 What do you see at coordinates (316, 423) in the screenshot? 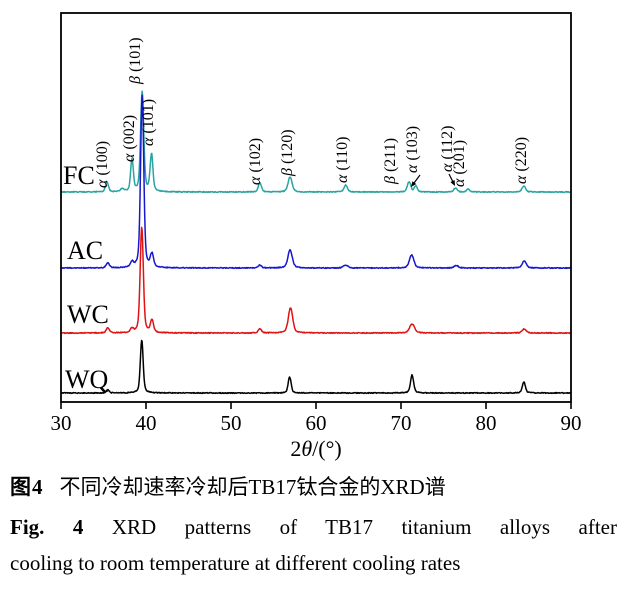
I see `x-tick-label: 60` at bounding box center [316, 423].